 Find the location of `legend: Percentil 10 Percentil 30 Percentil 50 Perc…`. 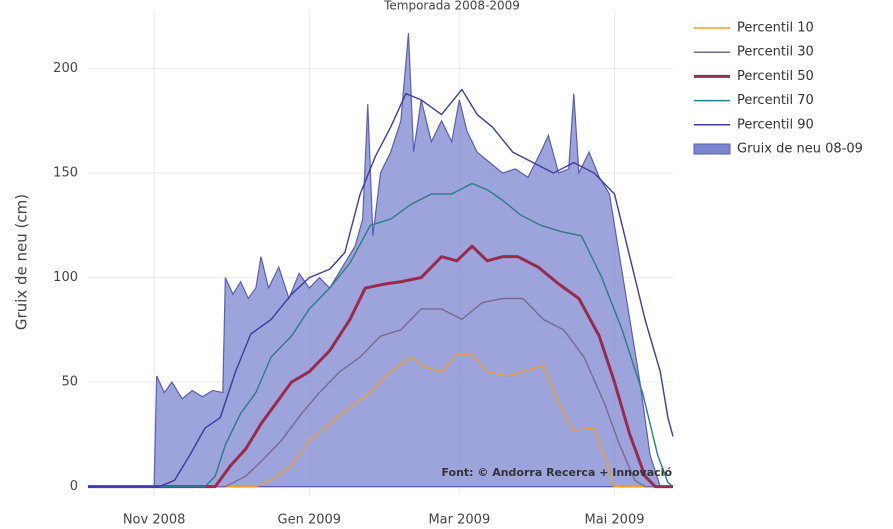

legend: Percentil 10 Percentil 30 Percentil 50 Perc… is located at coordinates (778, 89).